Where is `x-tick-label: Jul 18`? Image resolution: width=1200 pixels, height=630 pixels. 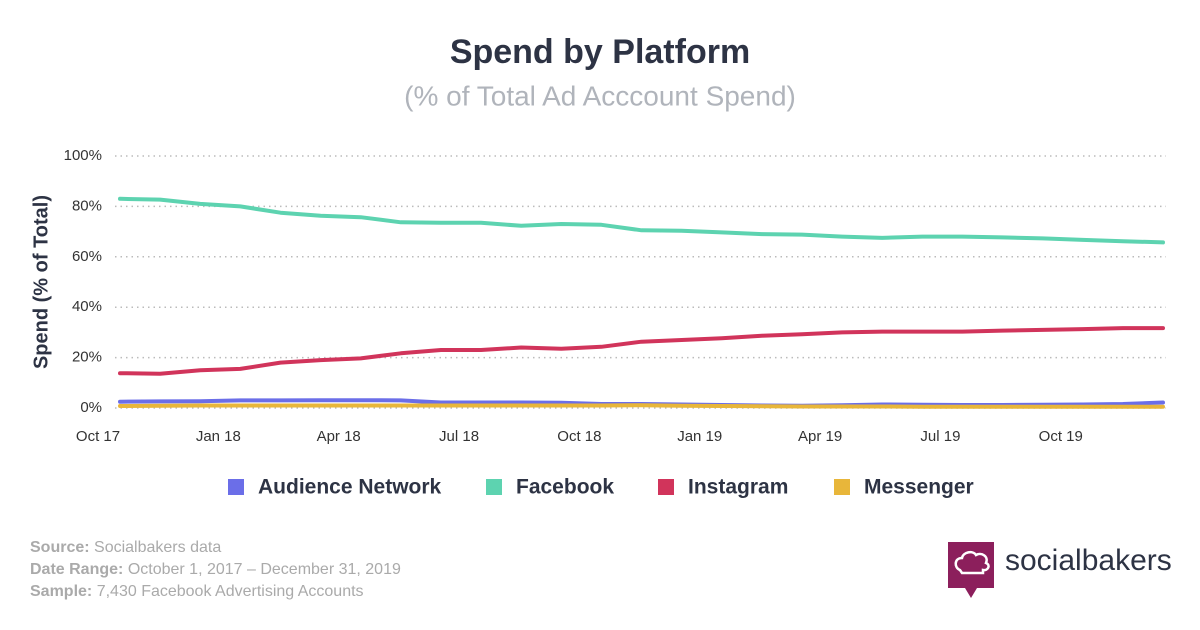
x-tick-label: Jul 18 is located at coordinates (459, 436).